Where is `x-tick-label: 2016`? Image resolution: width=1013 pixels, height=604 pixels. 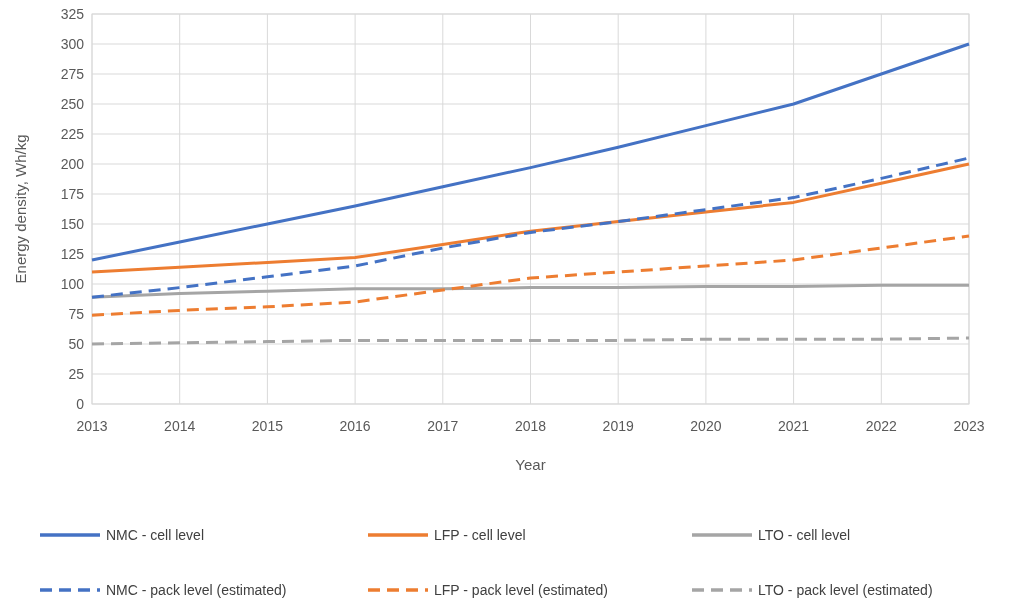 x-tick-label: 2016 is located at coordinates (355, 426).